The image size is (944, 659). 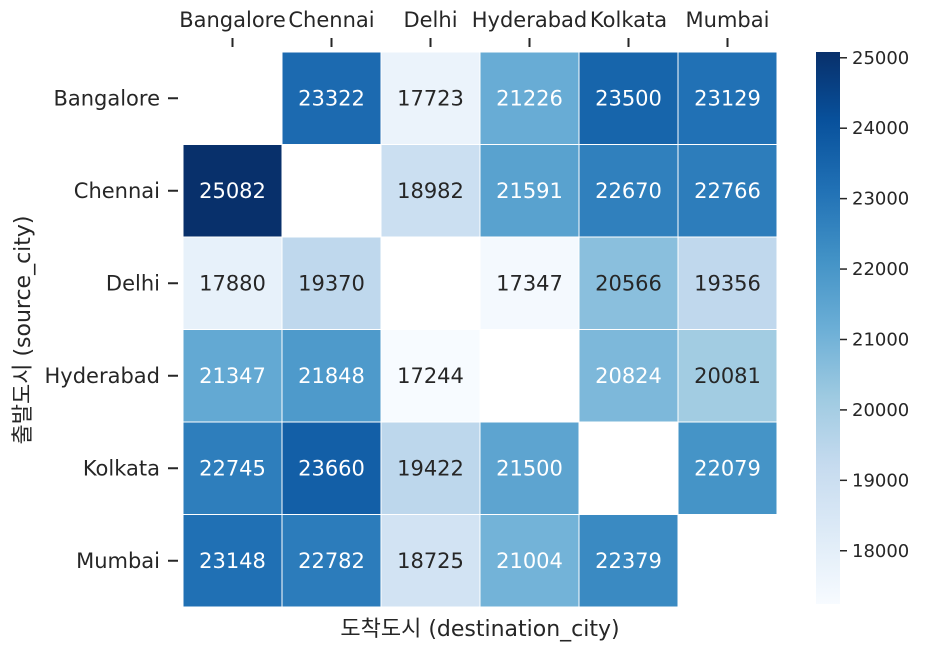 What do you see at coordinates (232, 561) in the screenshot?
I see `cell-value-label: 23148` at bounding box center [232, 561].